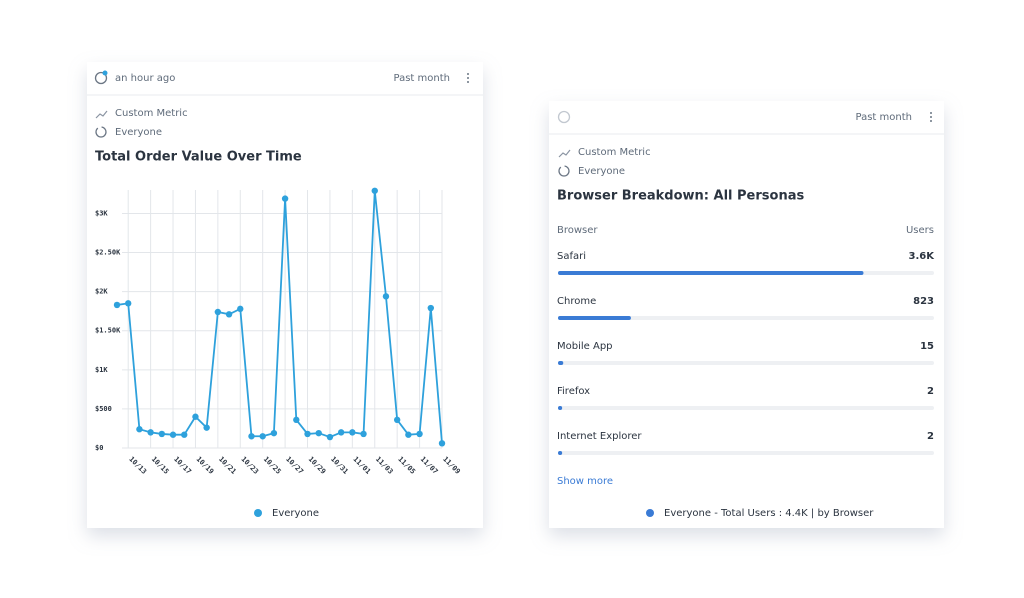 The height and width of the screenshot is (598, 1024). Describe the element at coordinates (920, 230) in the screenshot. I see `column-label: Users` at that location.